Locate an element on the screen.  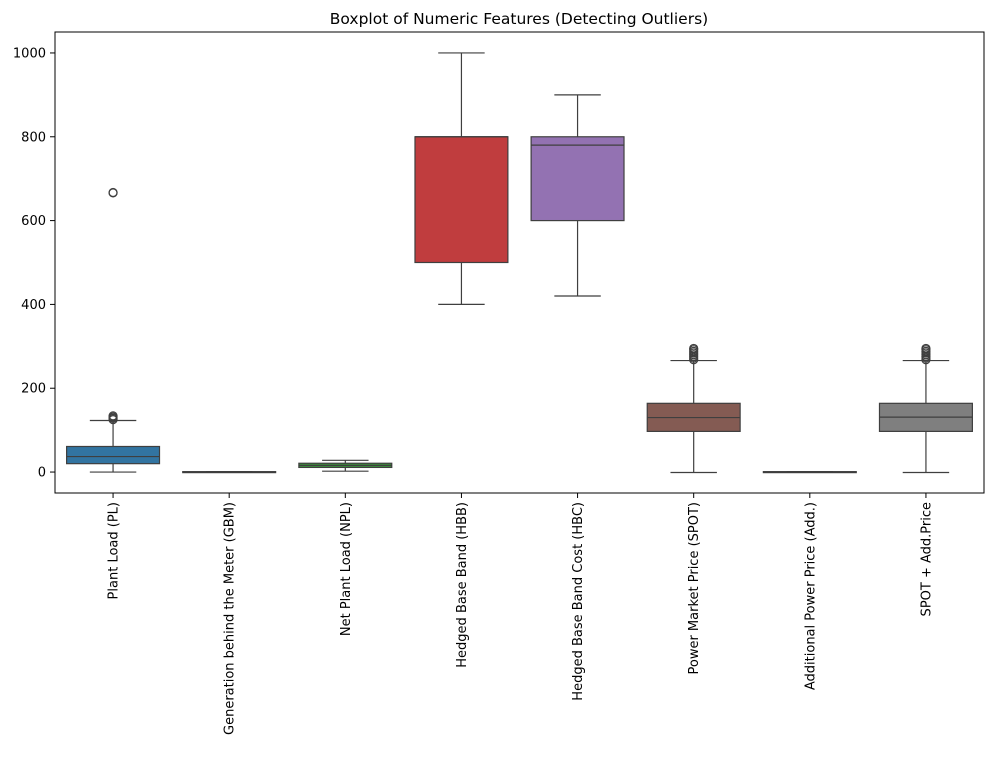
x-category-label: Power Market Price (SPOT) is located at coordinates (694, 588).